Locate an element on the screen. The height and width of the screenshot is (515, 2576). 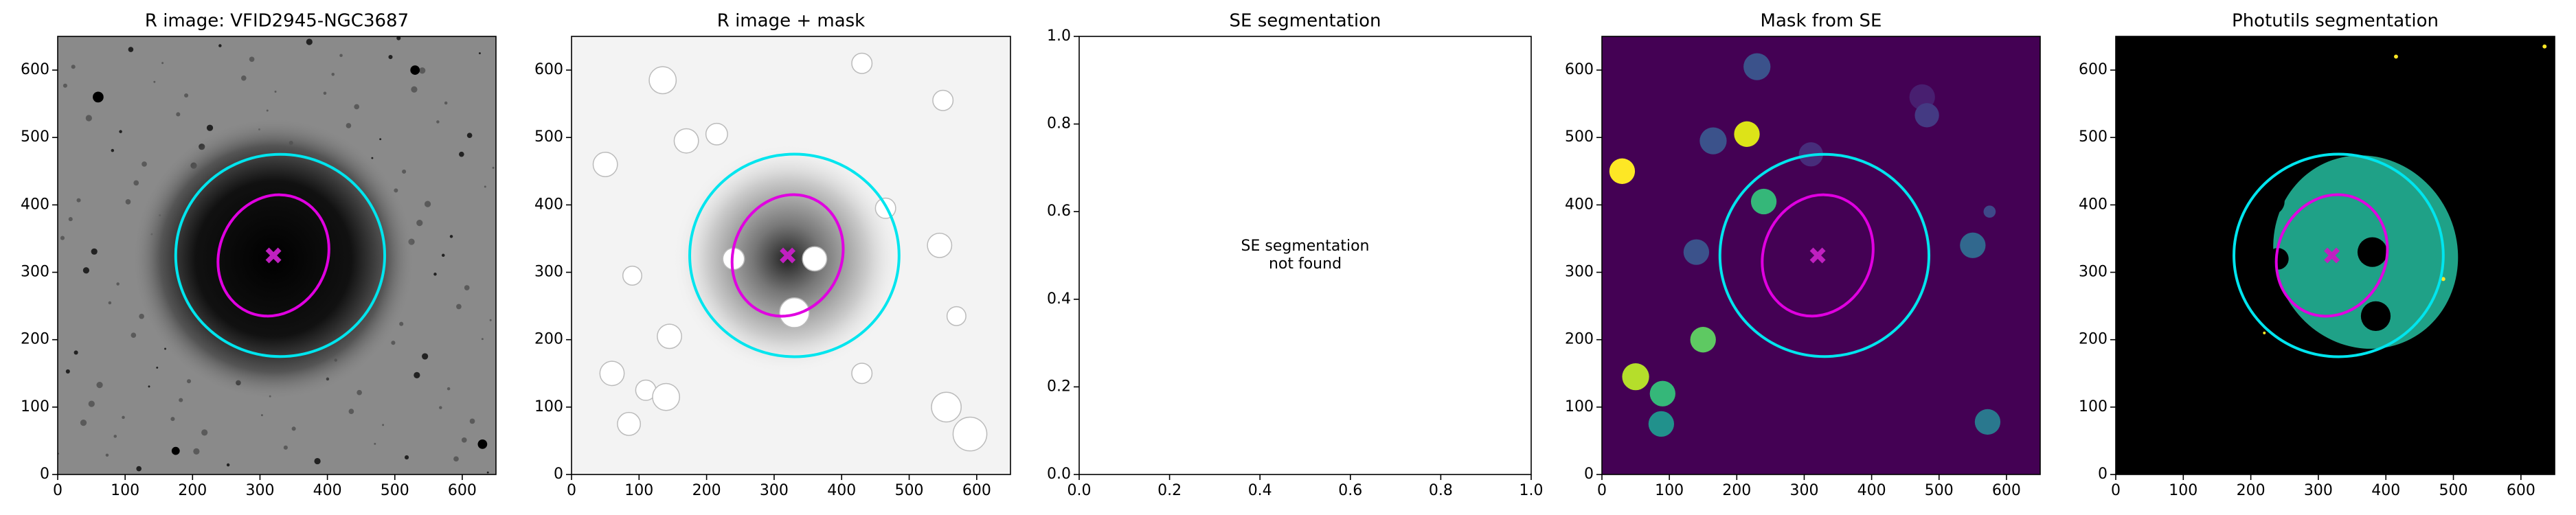
axes-frame is located at coordinates (2335, 255).